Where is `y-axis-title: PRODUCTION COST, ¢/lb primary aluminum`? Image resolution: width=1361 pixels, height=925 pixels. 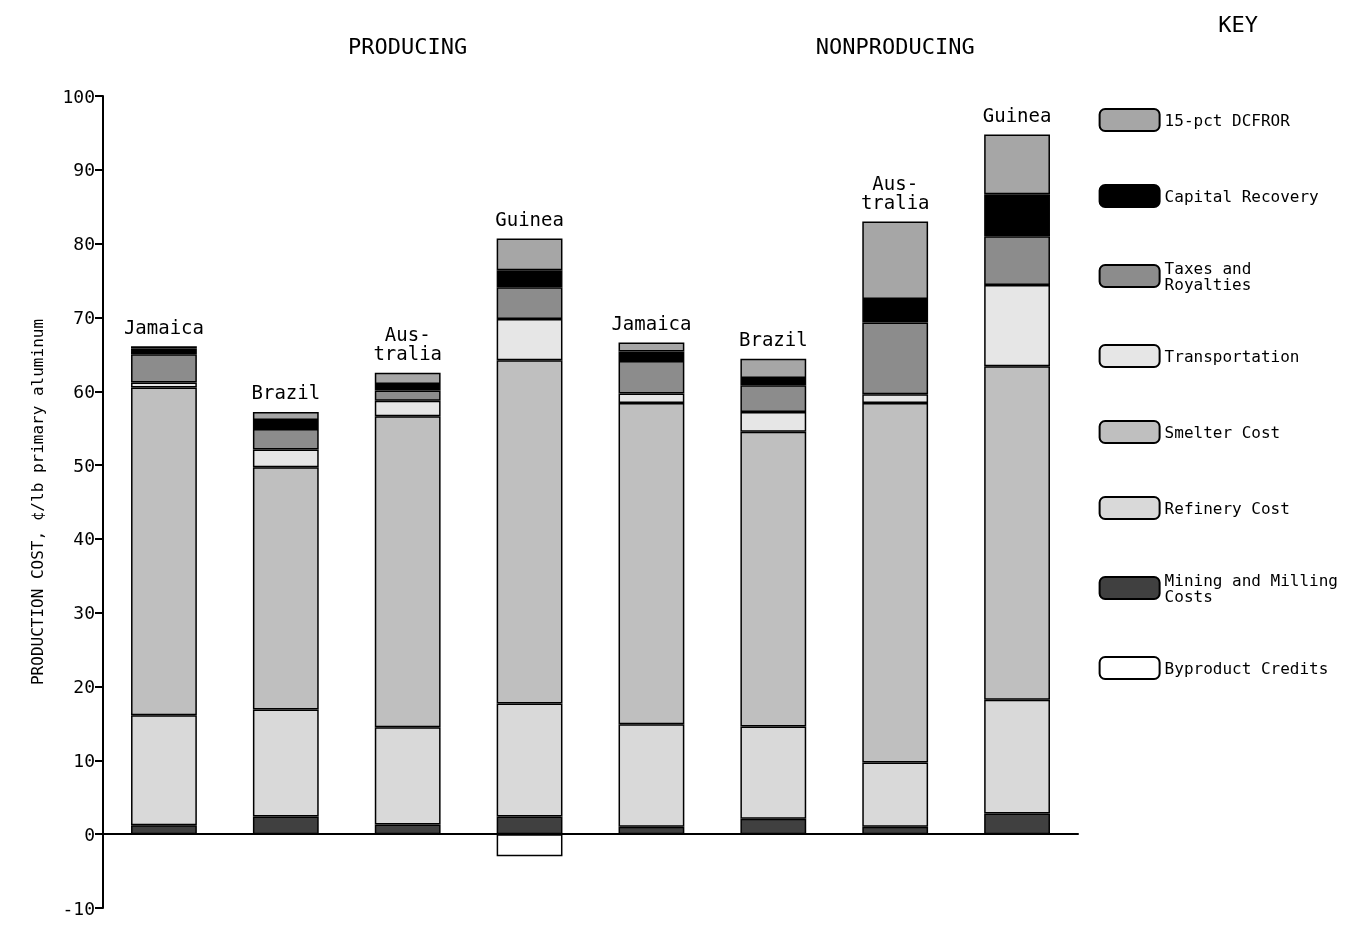 y-axis-title: PRODUCTION COST, ¢/lb primary aluminum is located at coordinates (37, 502).